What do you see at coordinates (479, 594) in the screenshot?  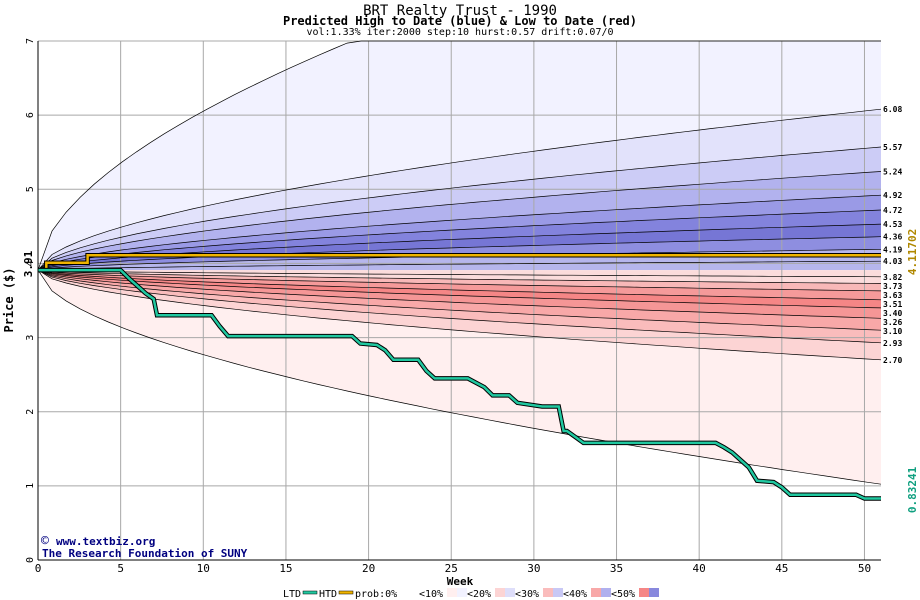 I see `legend-band-label: <20%` at bounding box center [479, 594].